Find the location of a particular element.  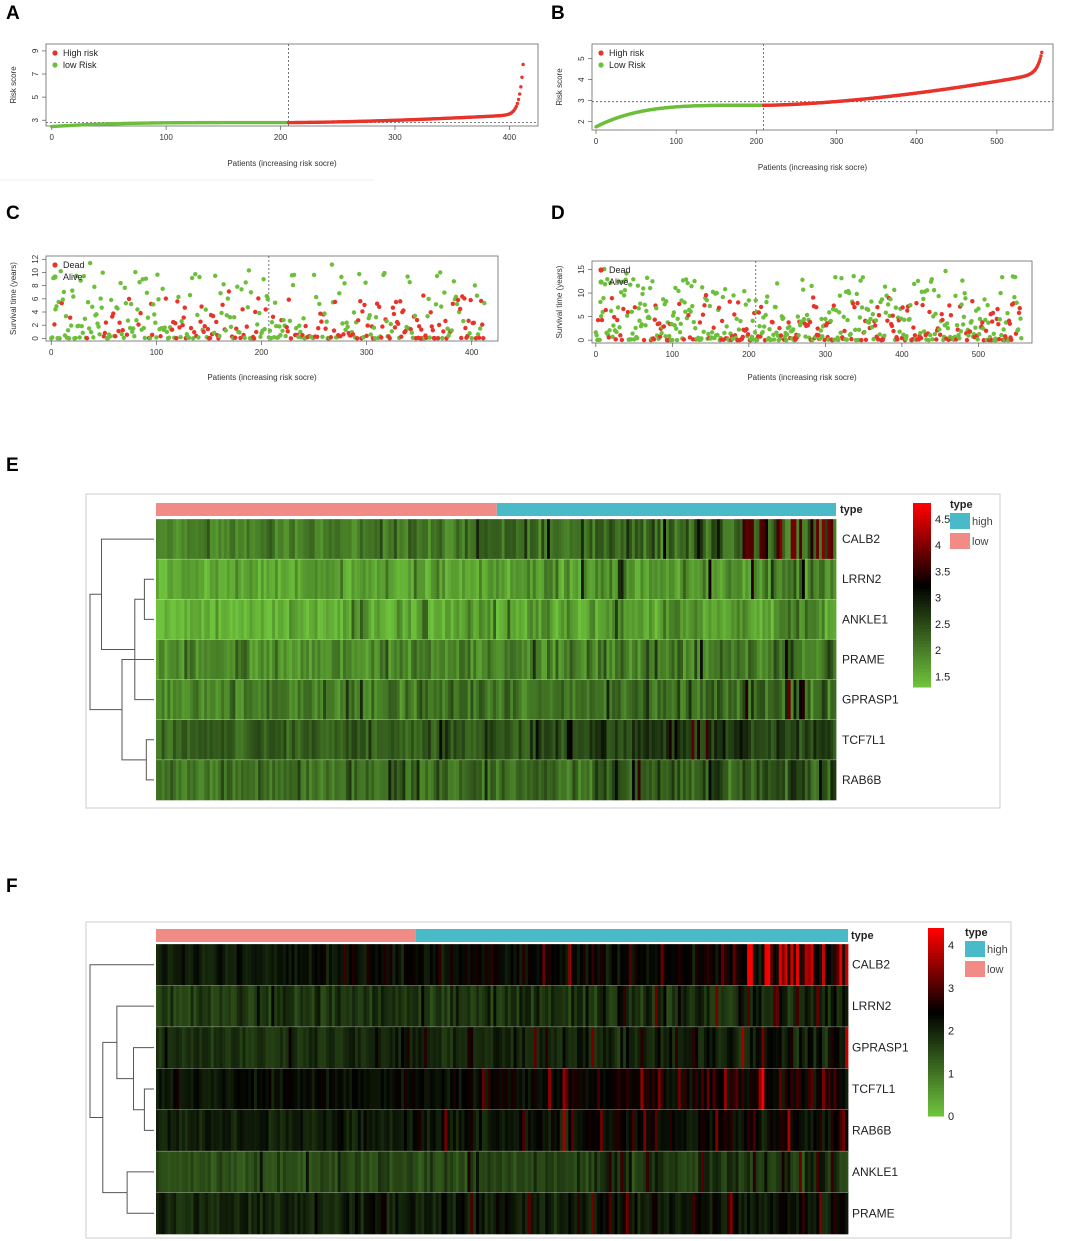

y-tick-label: 0 is located at coordinates (35, 338).